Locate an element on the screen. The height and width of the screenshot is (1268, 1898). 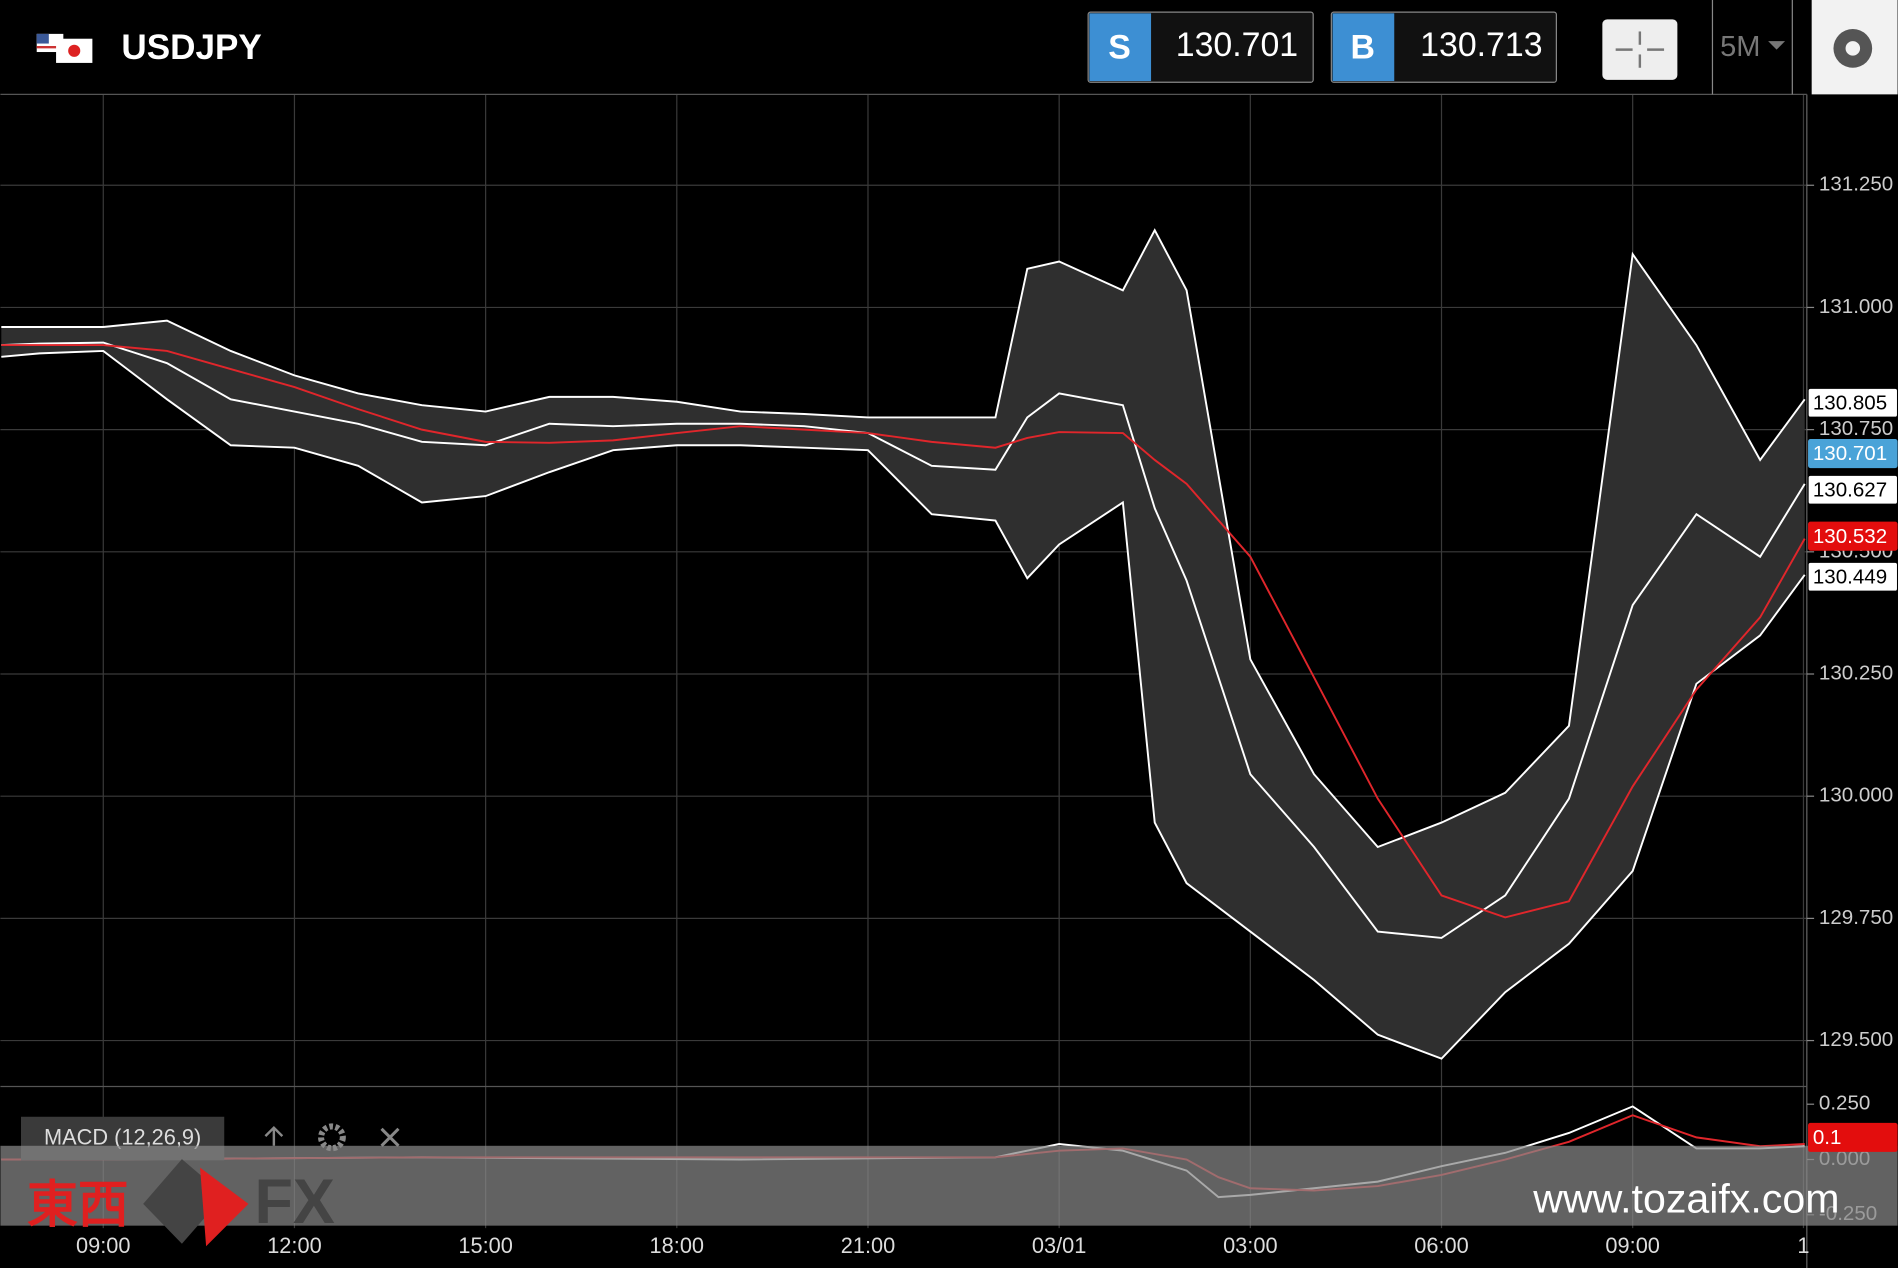
timeframe-button: 5M is located at coordinates (1753, 47).